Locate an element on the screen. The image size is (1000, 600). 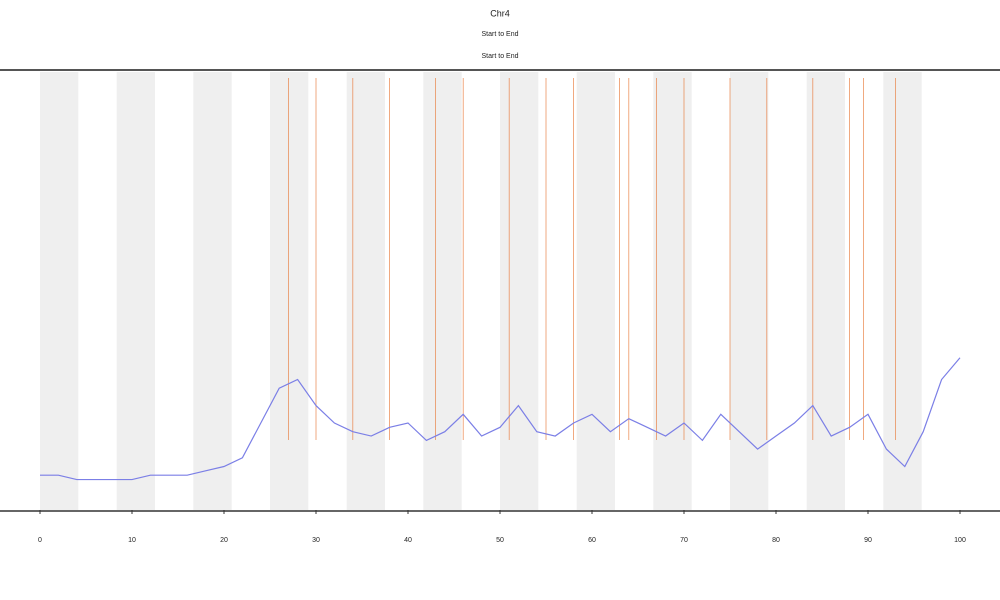
x-tick-label: 100 is located at coordinates (960, 540).